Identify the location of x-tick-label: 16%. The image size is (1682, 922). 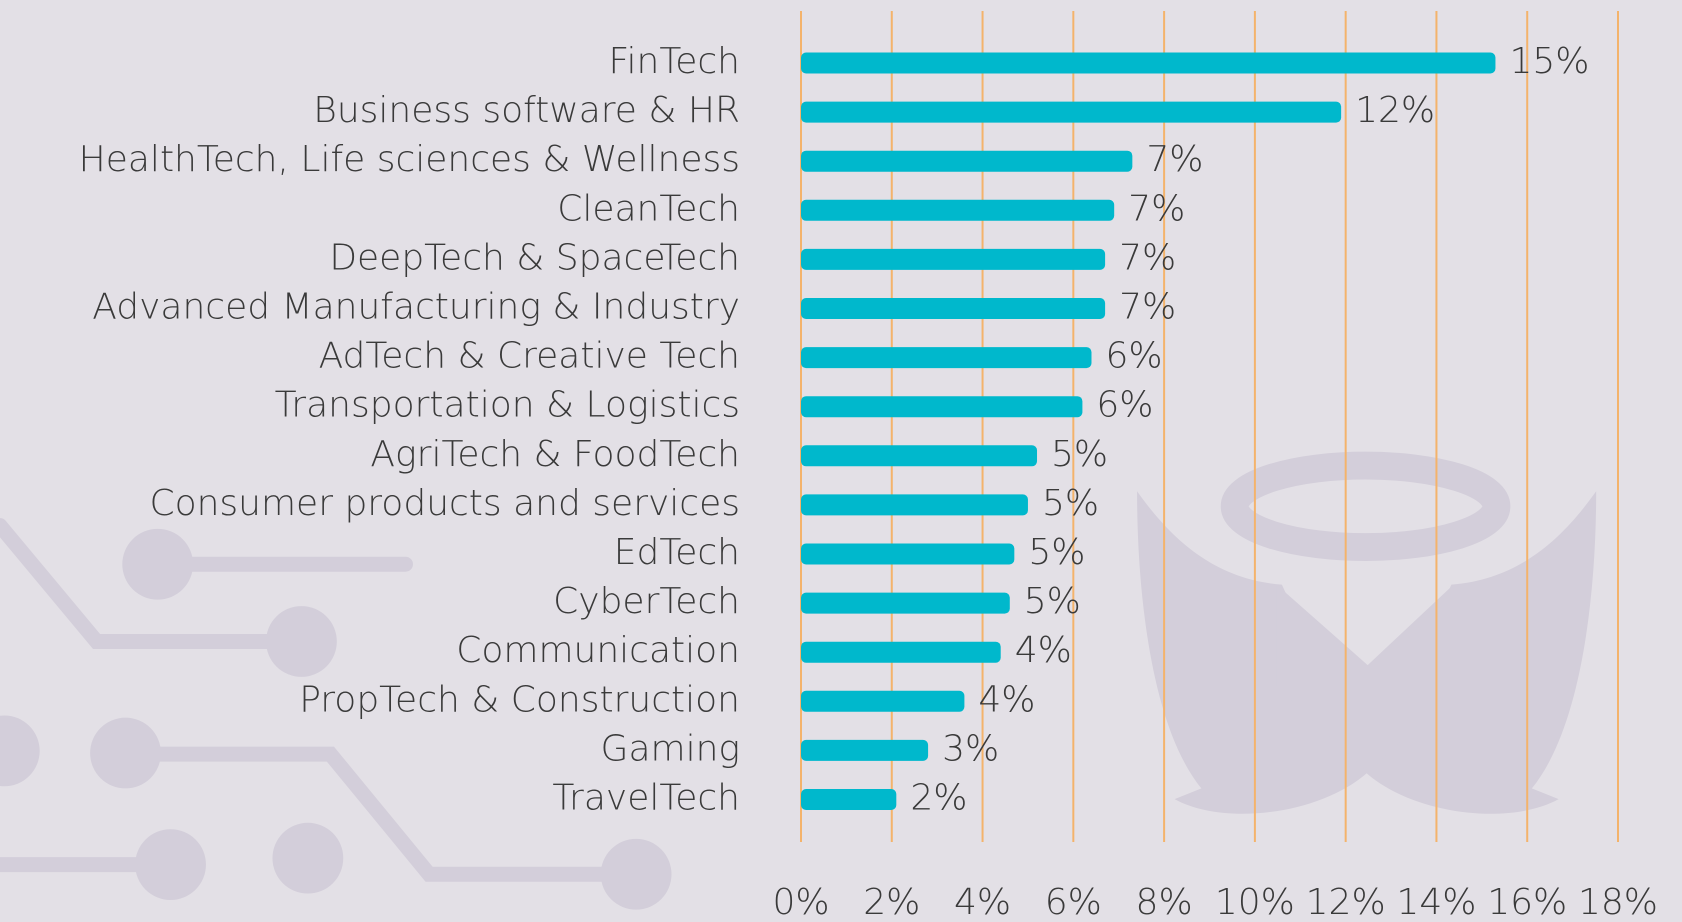
(1527, 902).